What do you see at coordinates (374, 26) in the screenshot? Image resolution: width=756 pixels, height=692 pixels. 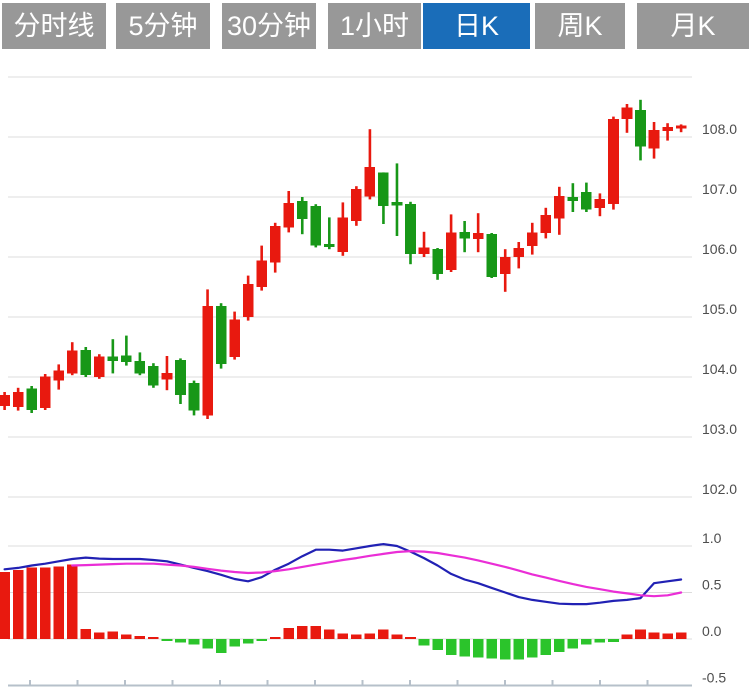 I see `tab-1hour: 1小时` at bounding box center [374, 26].